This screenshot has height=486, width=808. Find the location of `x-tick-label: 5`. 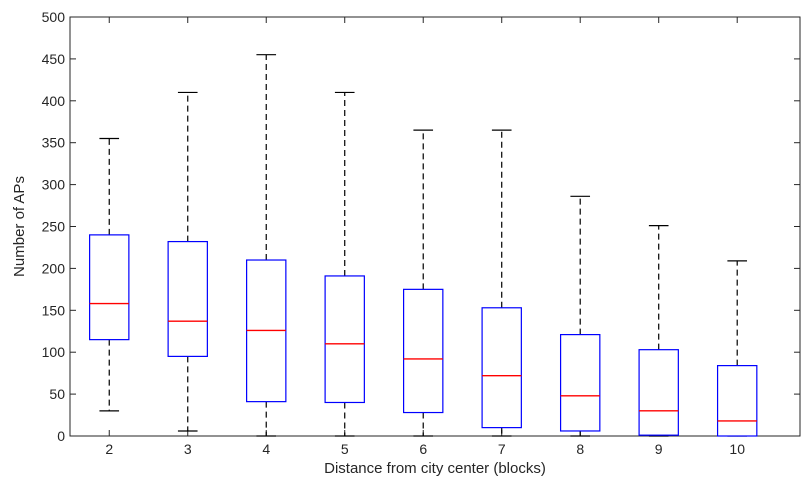

x-tick-label: 5 is located at coordinates (345, 449).